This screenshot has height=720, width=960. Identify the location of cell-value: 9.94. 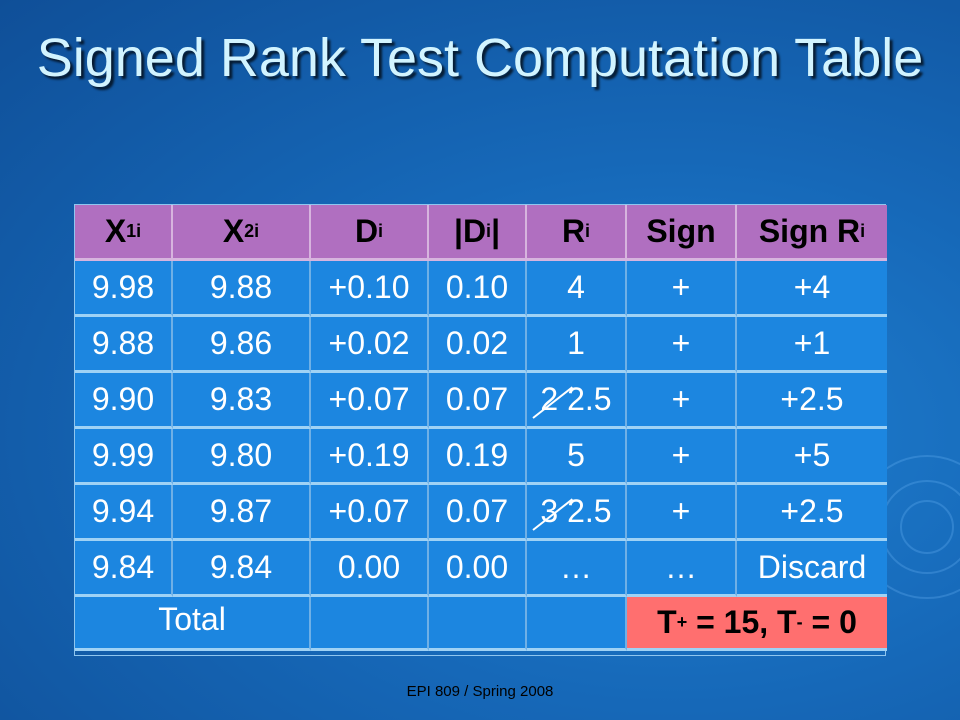
(123, 511).